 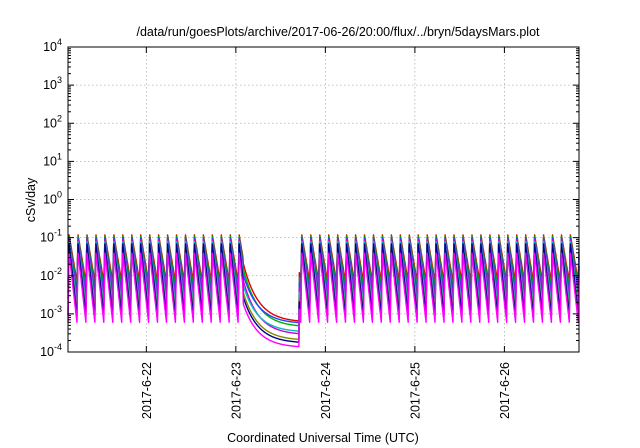 I want to click on y-tick-label: 10⁻², so click(x=51, y=274).